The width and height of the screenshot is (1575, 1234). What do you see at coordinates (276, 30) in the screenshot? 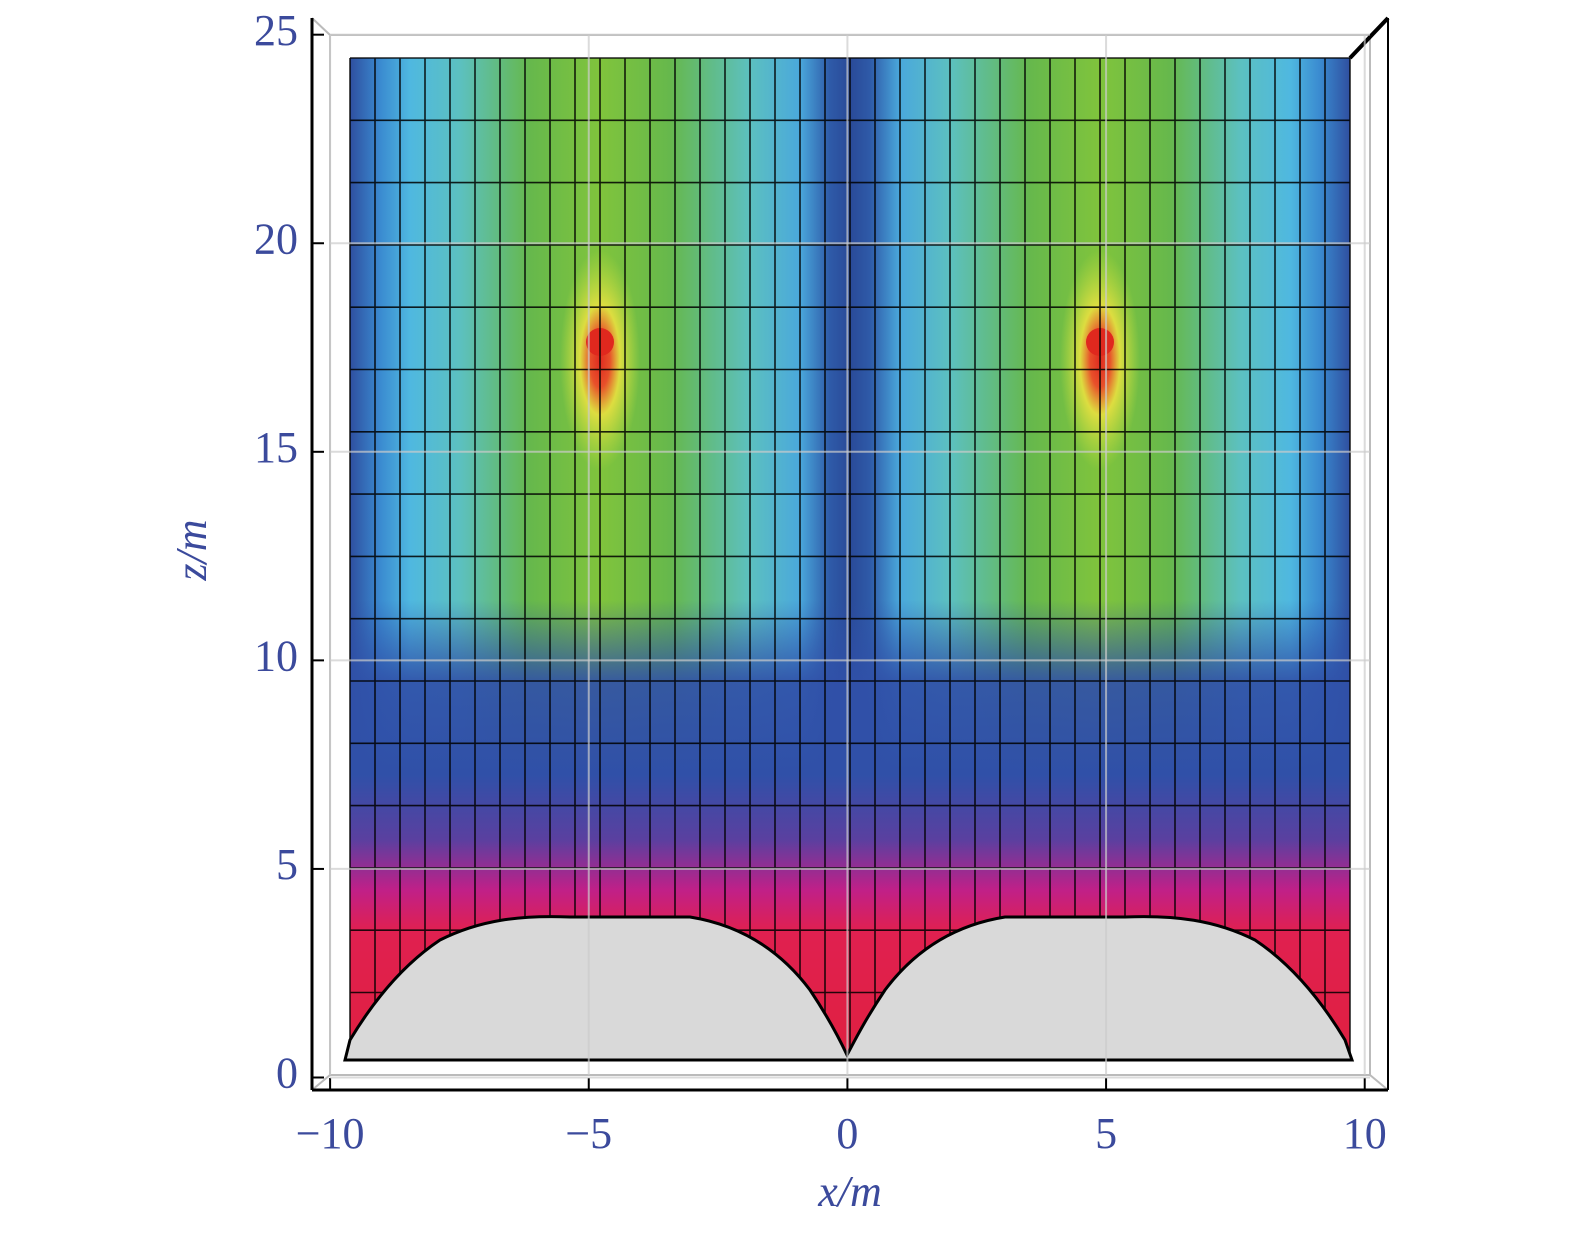
I see `y-tick-label: 25` at bounding box center [276, 30].